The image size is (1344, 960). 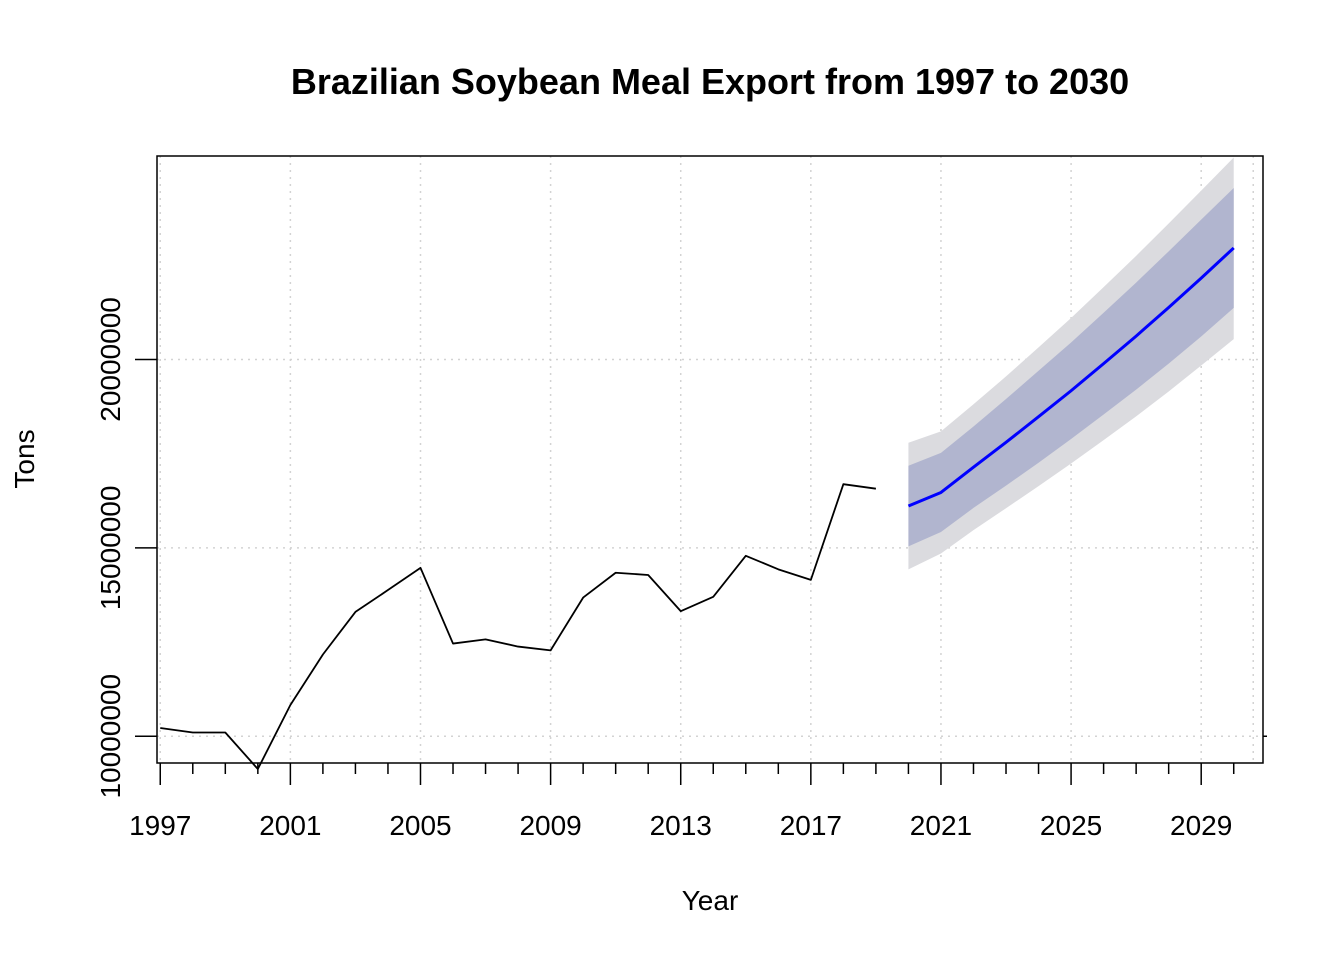 I want to click on forecast-series-line, so click(x=1071, y=377).